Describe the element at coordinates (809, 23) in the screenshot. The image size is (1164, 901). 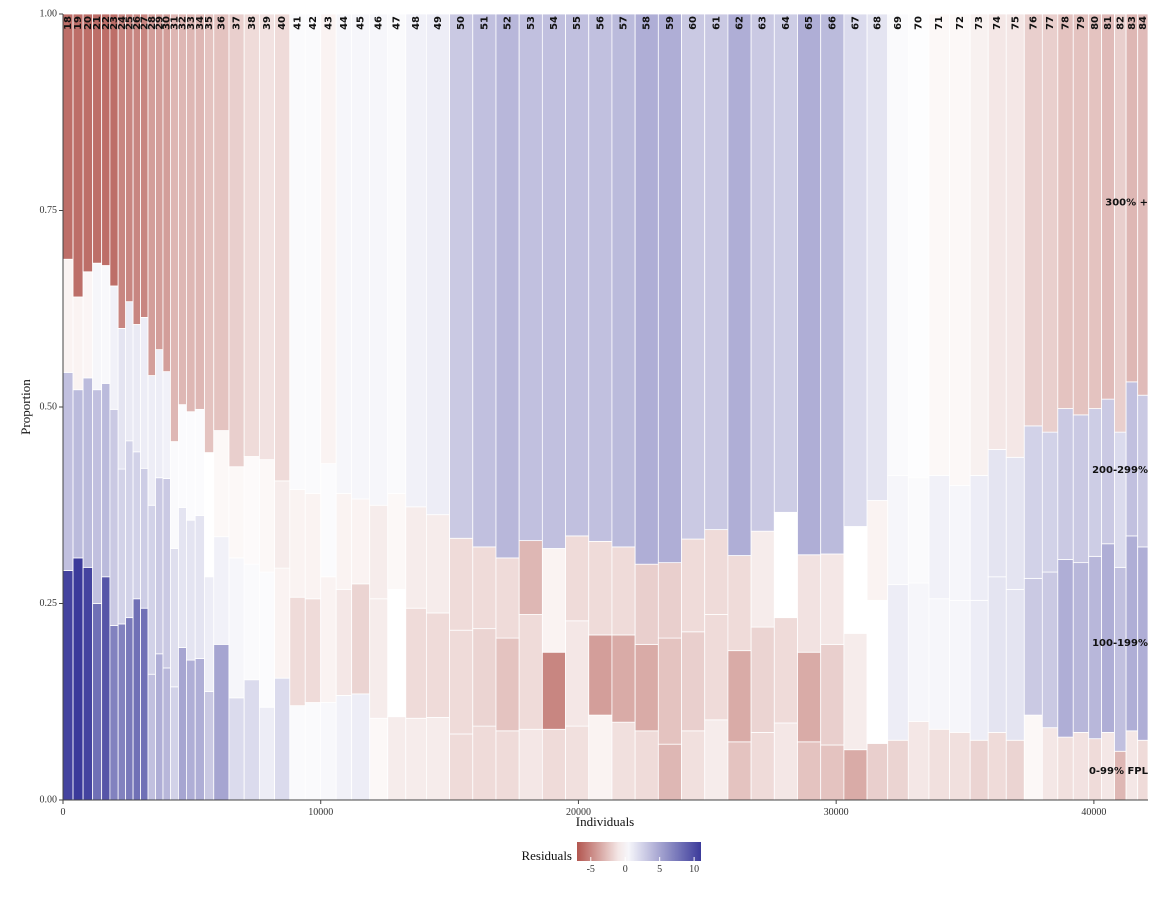
I see `column-label: 65` at that location.